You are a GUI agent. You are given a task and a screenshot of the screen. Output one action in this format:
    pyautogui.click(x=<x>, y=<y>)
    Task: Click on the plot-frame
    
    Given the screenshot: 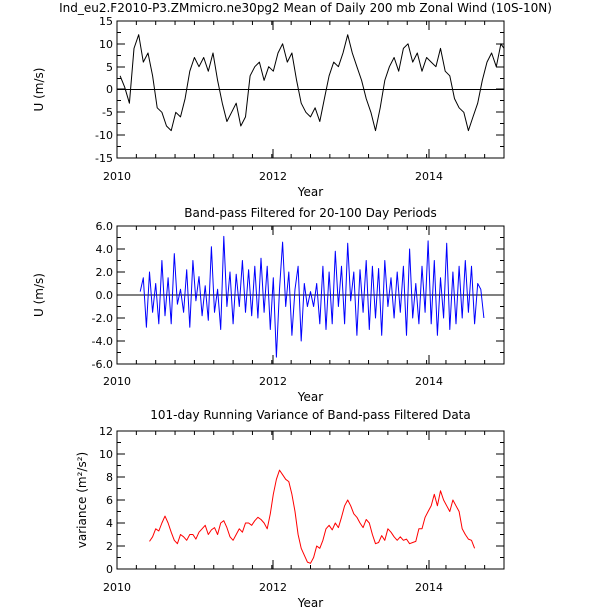 What is the action you would take?
    pyautogui.click(x=310, y=500)
    